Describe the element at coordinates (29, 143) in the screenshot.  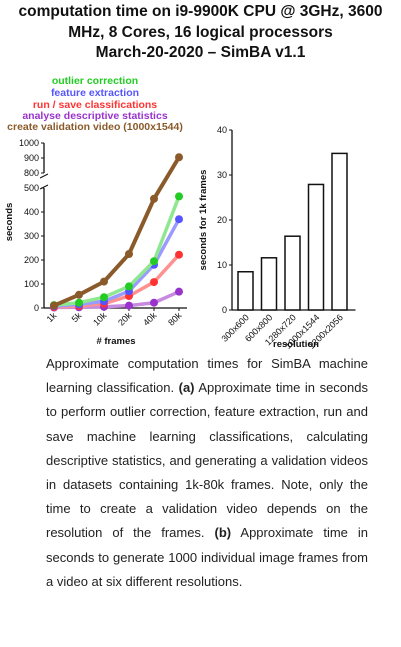
I see `line-y-tick-label: 1000` at that location.